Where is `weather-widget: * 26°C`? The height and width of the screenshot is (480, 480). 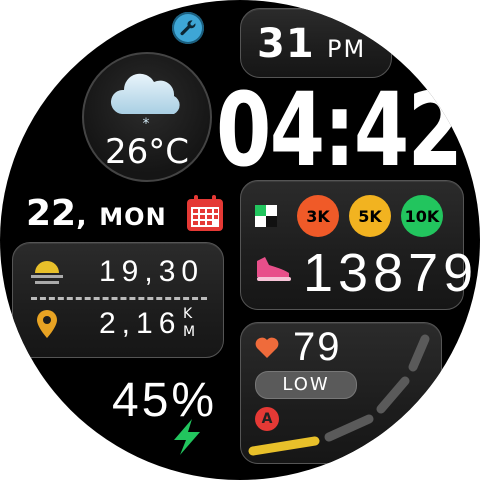
weather-widget: * 26°C is located at coordinates (147, 117).